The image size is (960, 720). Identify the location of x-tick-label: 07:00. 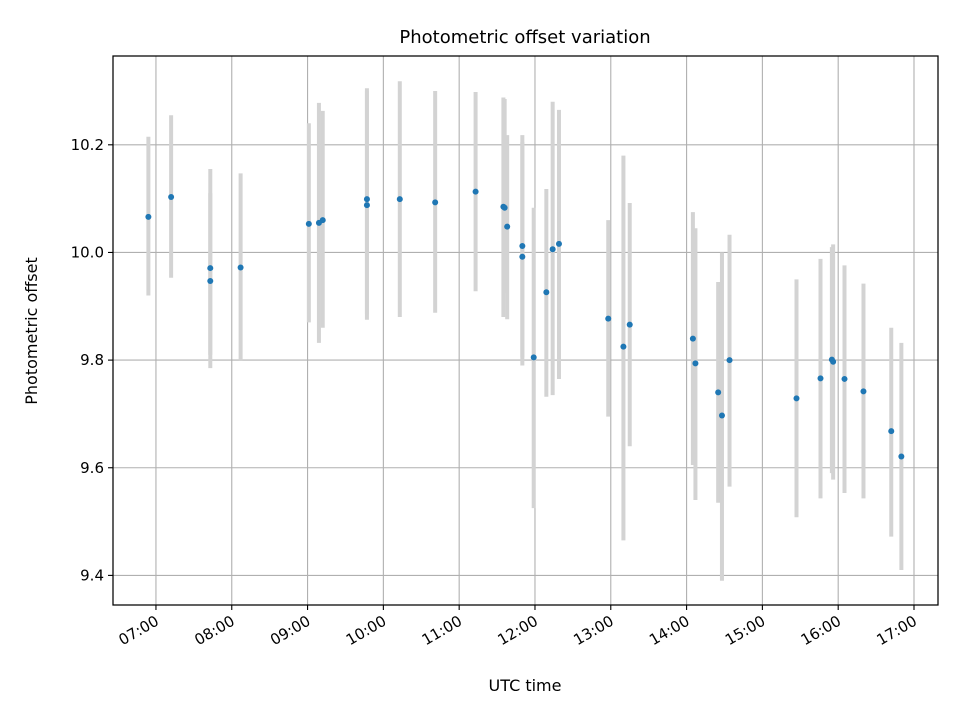
(139, 630).